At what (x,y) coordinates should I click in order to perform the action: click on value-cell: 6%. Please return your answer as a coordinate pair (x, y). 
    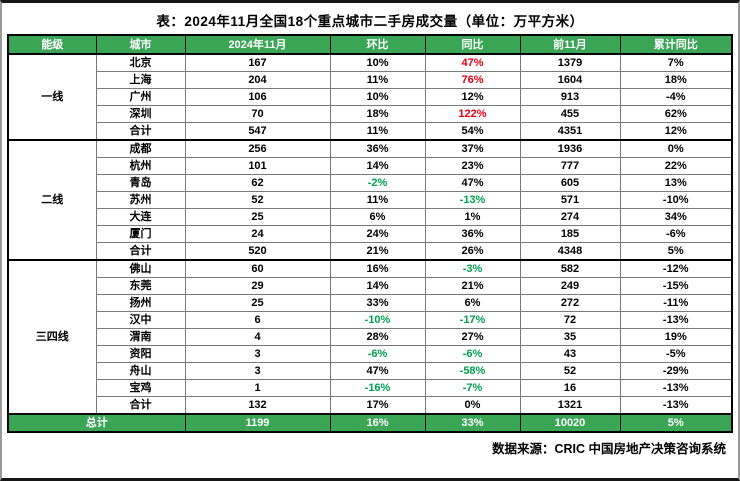
    Looking at the image, I should click on (377, 217).